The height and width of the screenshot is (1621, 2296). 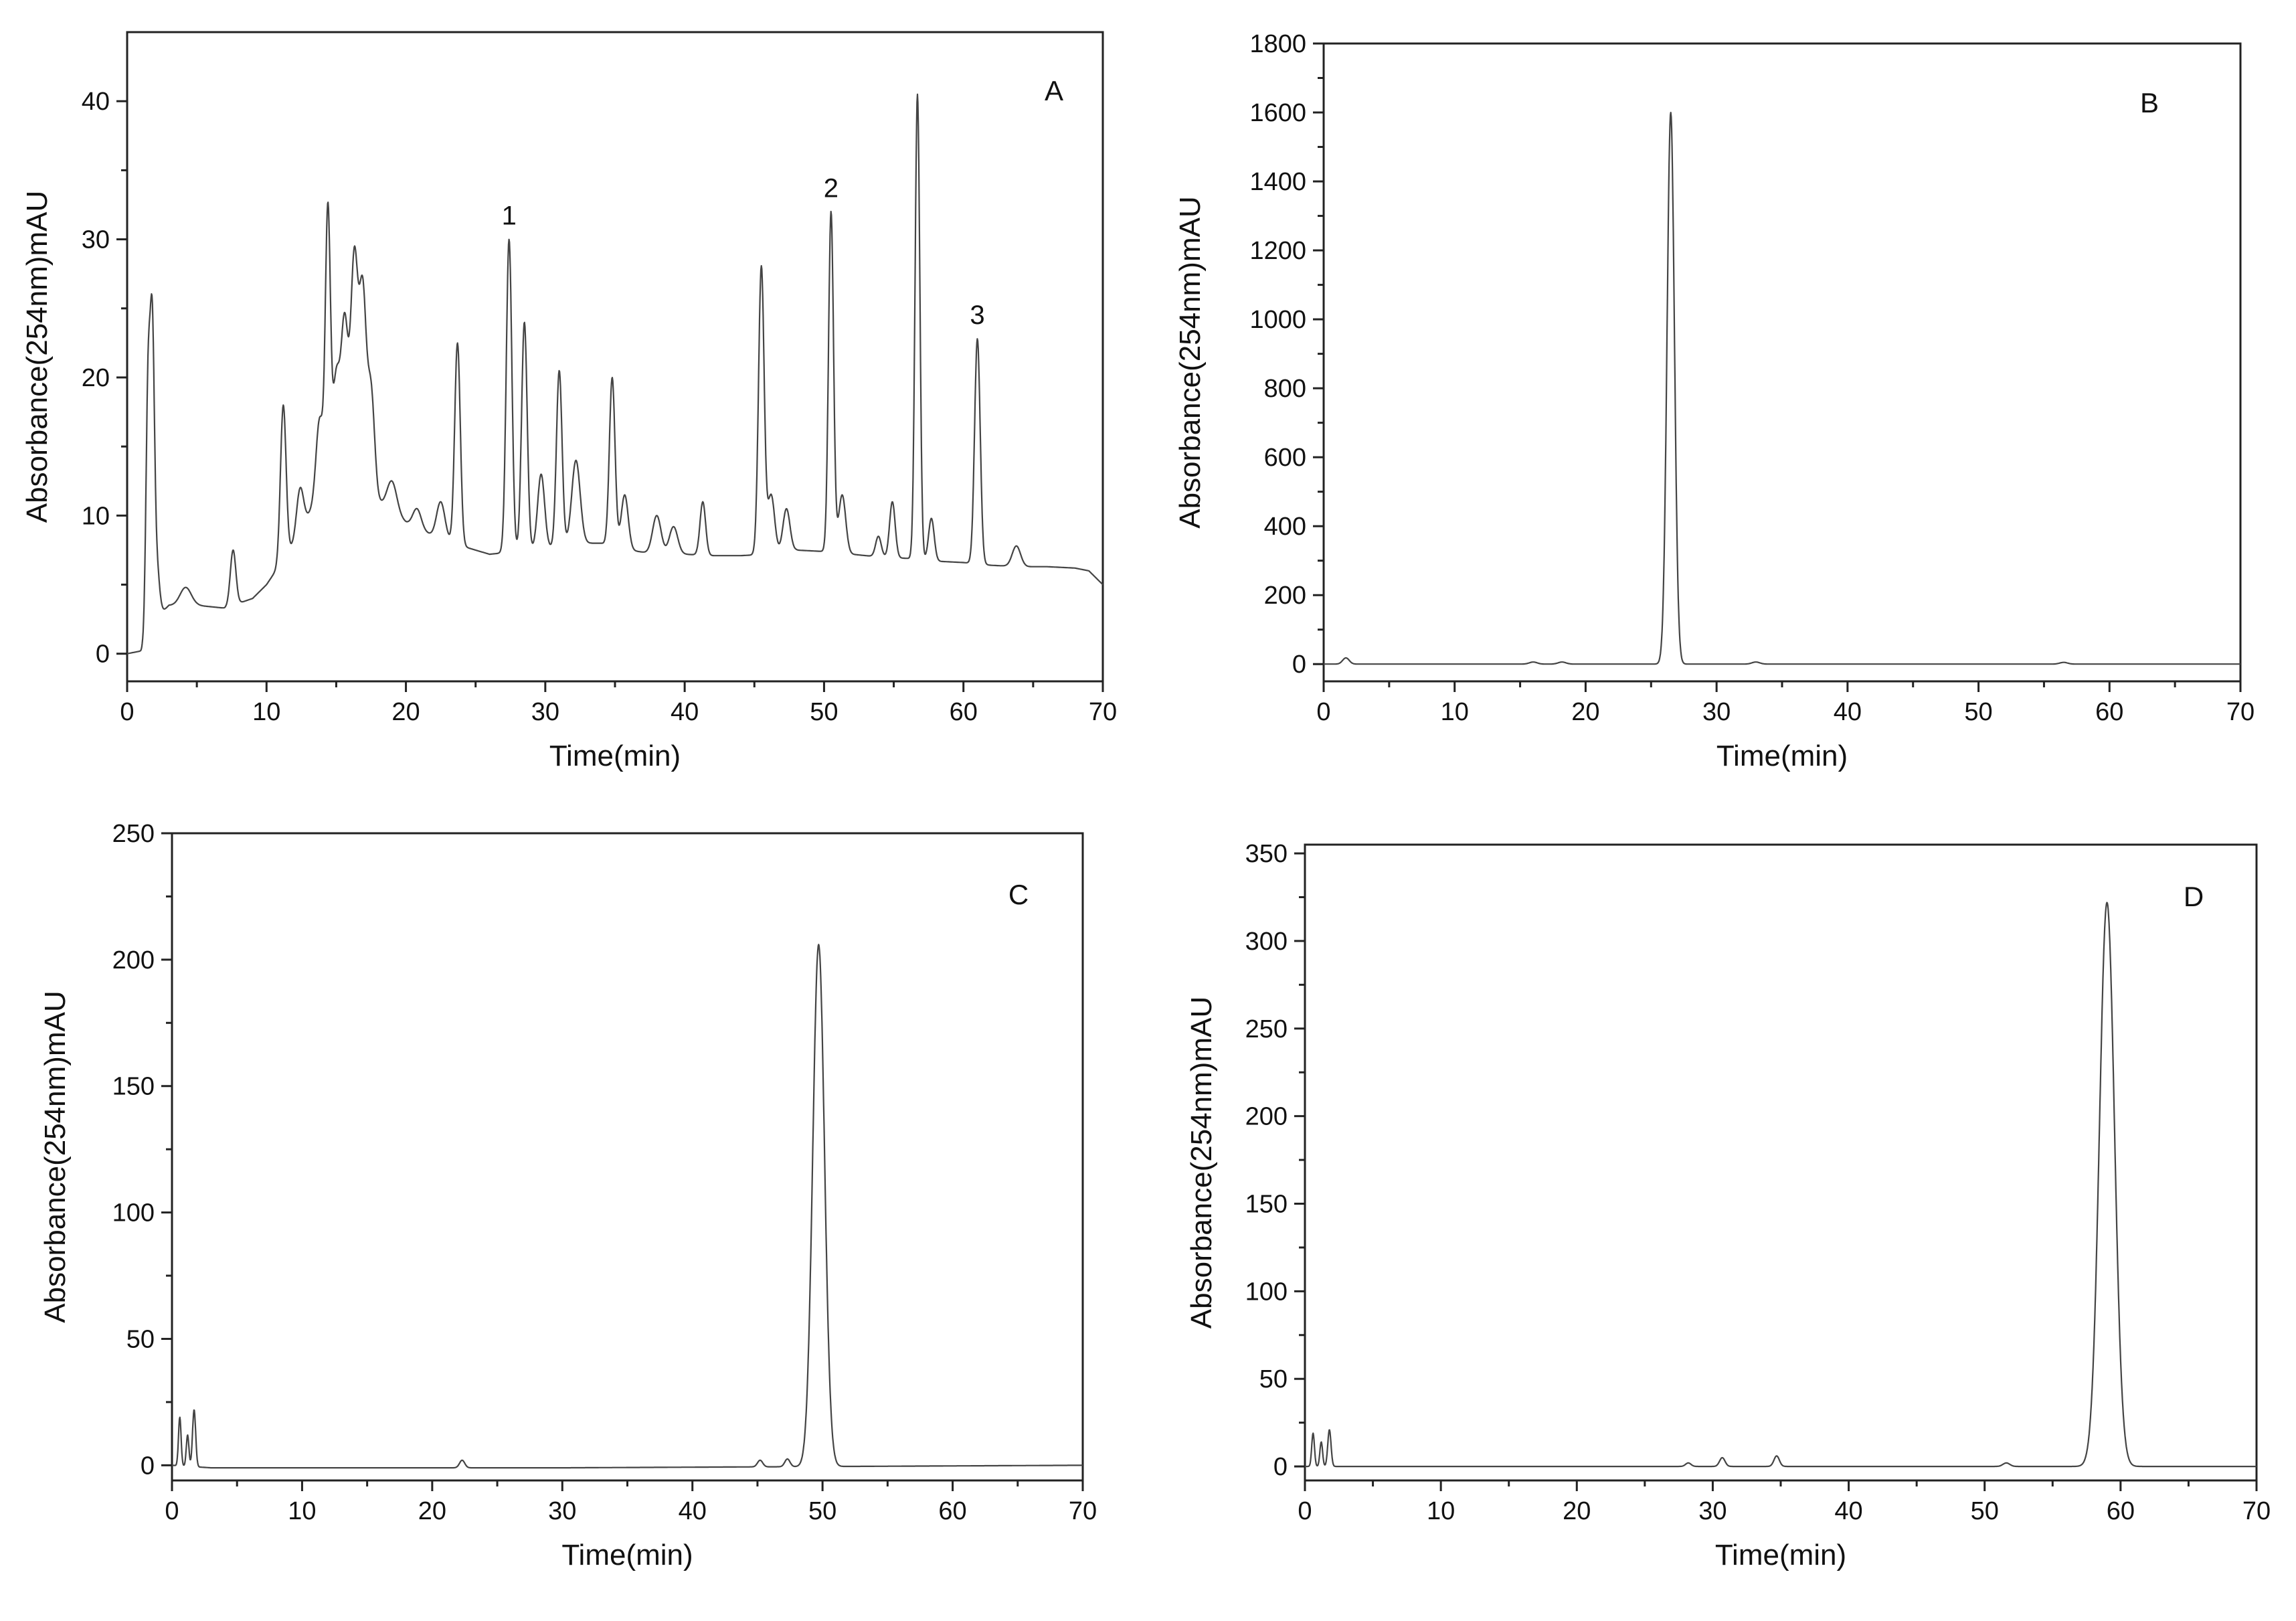 What do you see at coordinates (831, 188) in the screenshot?
I see `peak-annotation: 2` at bounding box center [831, 188].